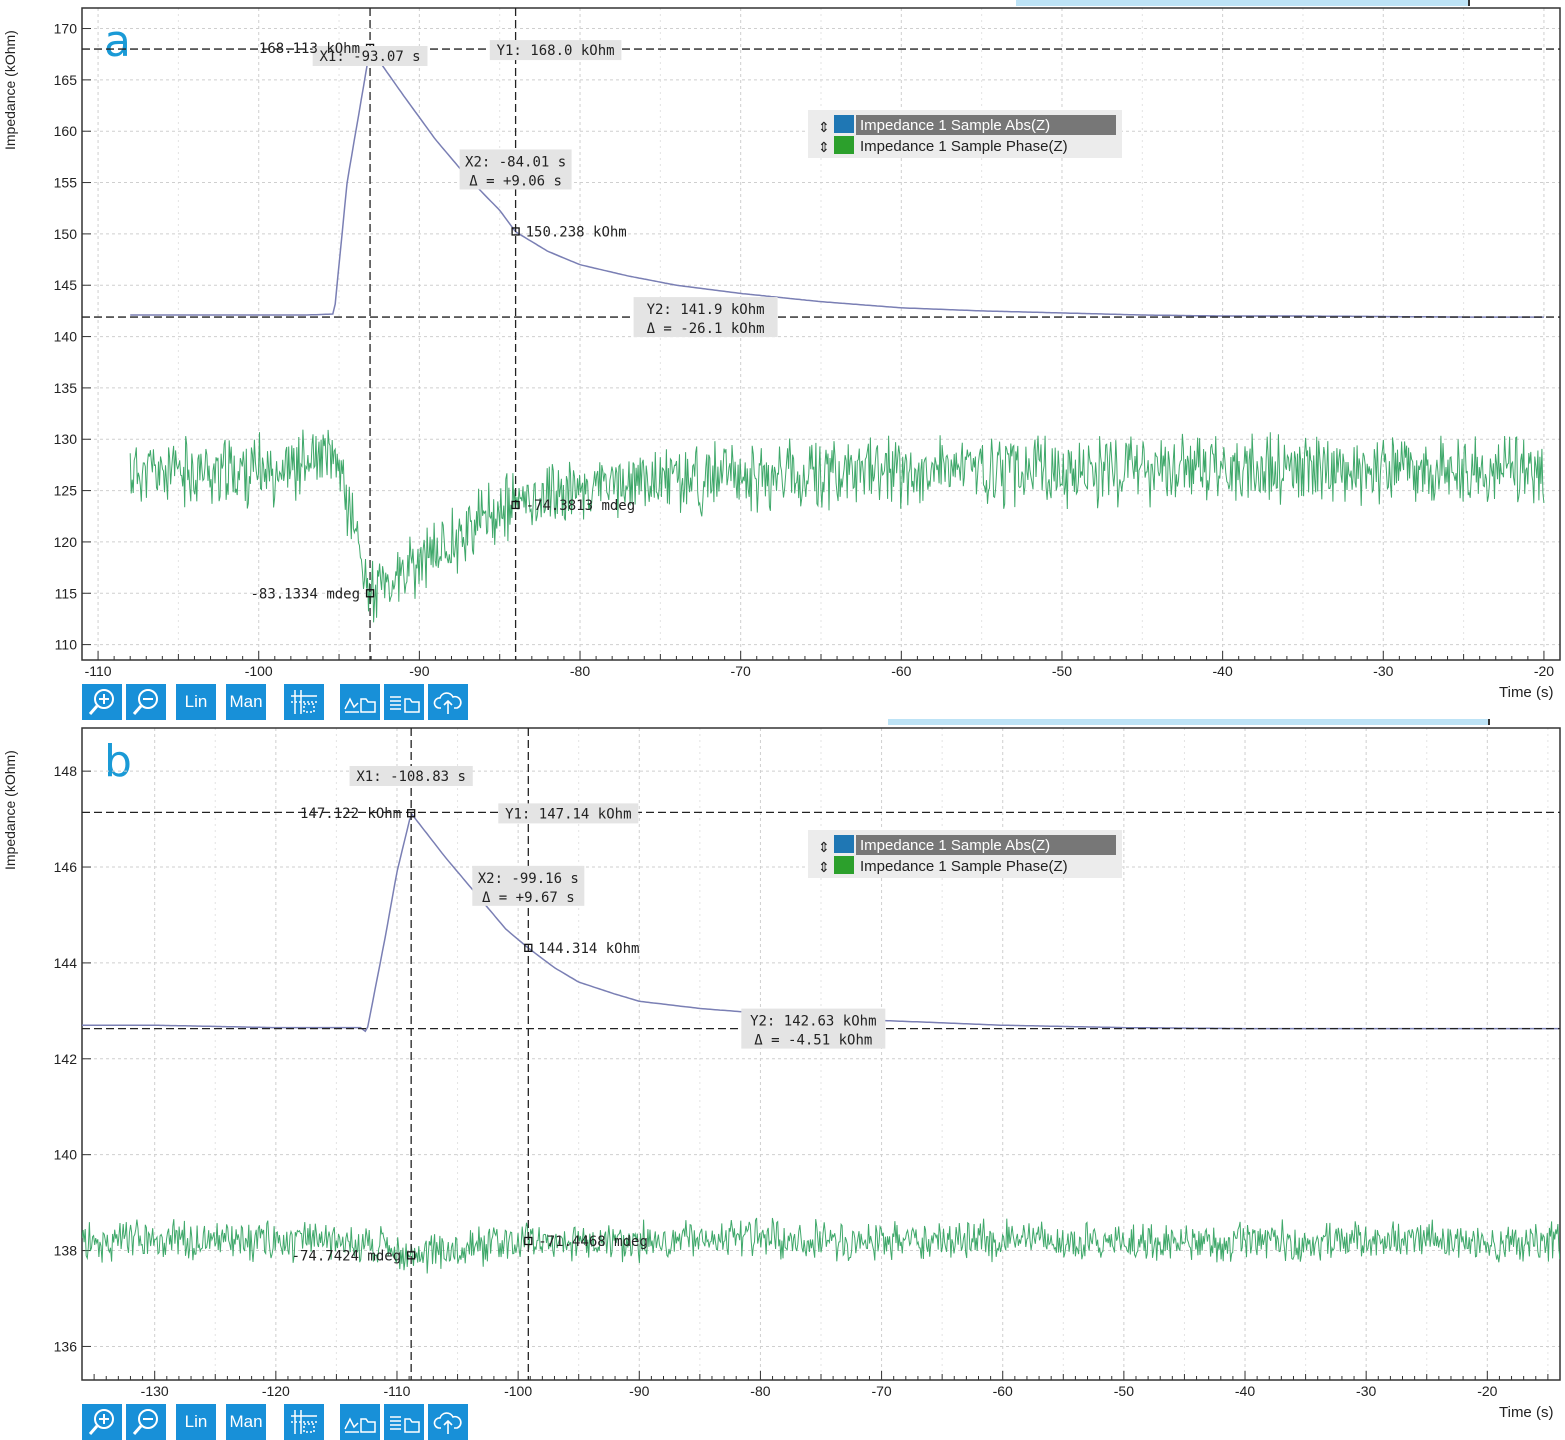 The width and height of the screenshot is (1565, 1440). What do you see at coordinates (66, 183) in the screenshot?
I see `y-tick-label: 155` at bounding box center [66, 183].